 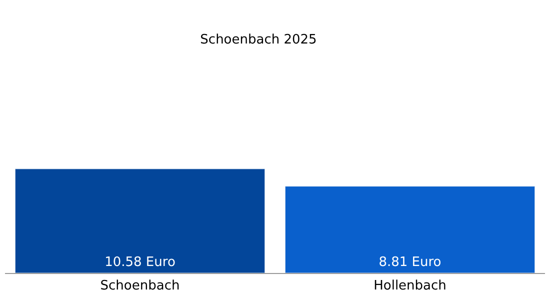 I want to click on x-tick-label: Schoenbach, so click(x=140, y=286).